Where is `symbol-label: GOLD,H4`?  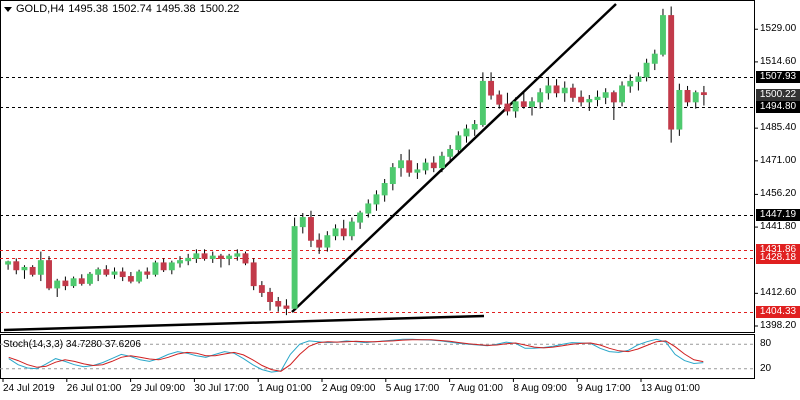 symbol-label: GOLD,H4 is located at coordinates (40, 9).